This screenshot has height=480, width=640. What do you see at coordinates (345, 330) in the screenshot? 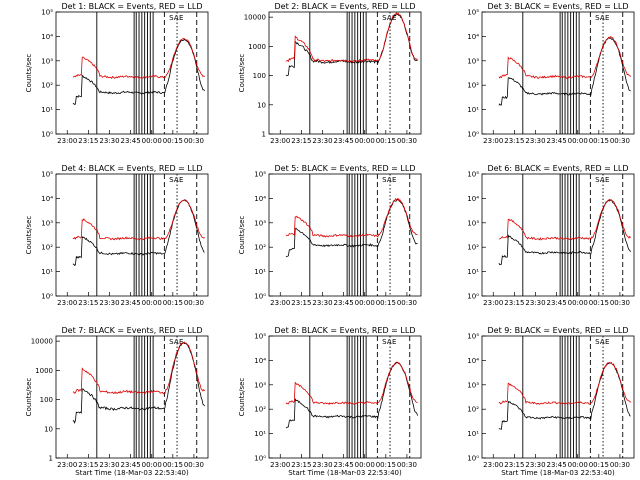
I see `panel-title: Det 8: BLACK = Events, RED = LLD` at bounding box center [345, 330].